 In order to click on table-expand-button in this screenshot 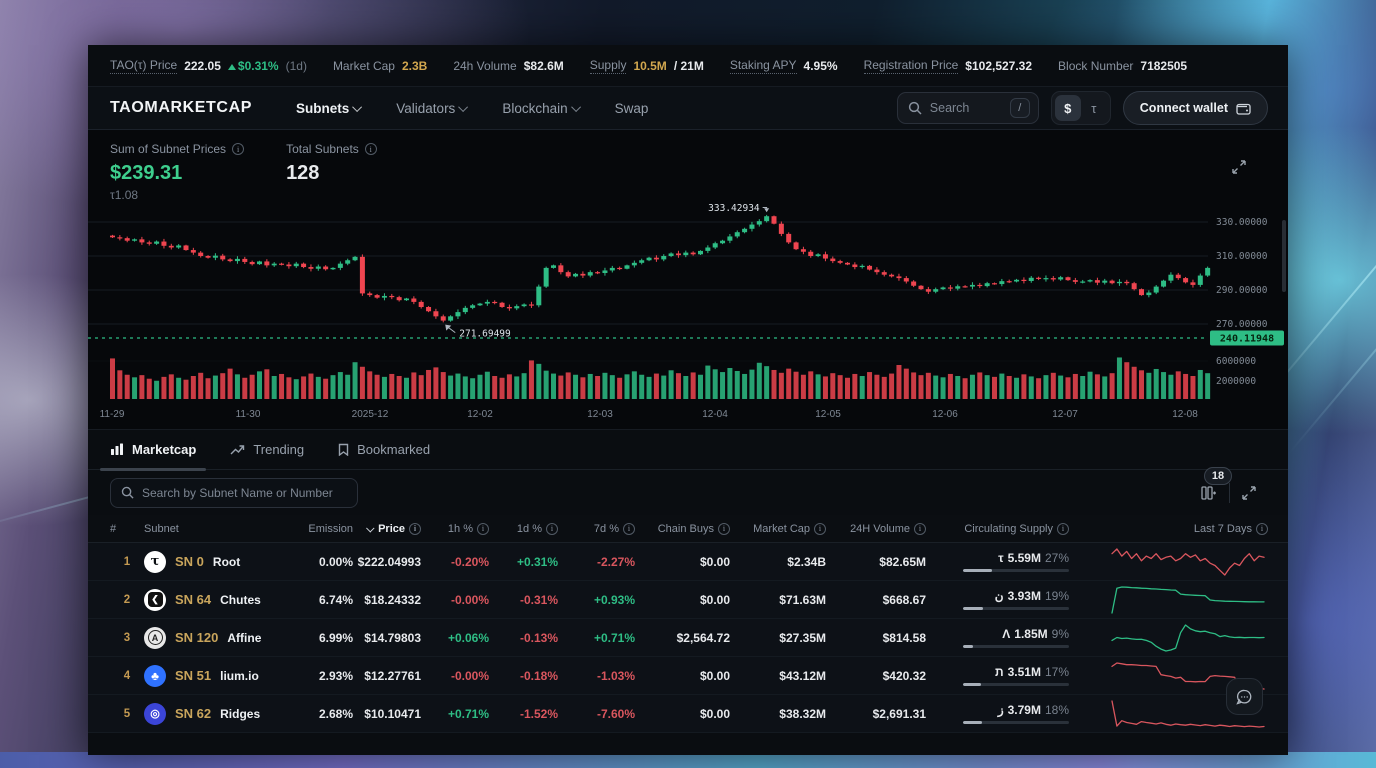, I will do `click(1249, 492)`.